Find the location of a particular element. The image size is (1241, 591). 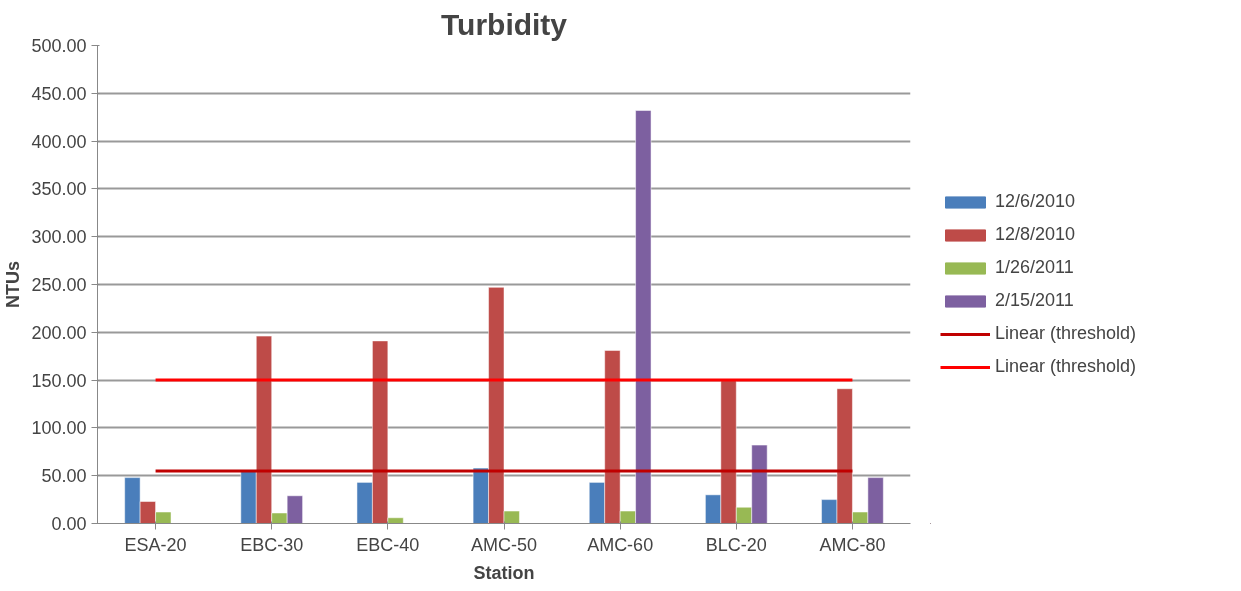

y-tick-label: 450.00 is located at coordinates (59, 93).